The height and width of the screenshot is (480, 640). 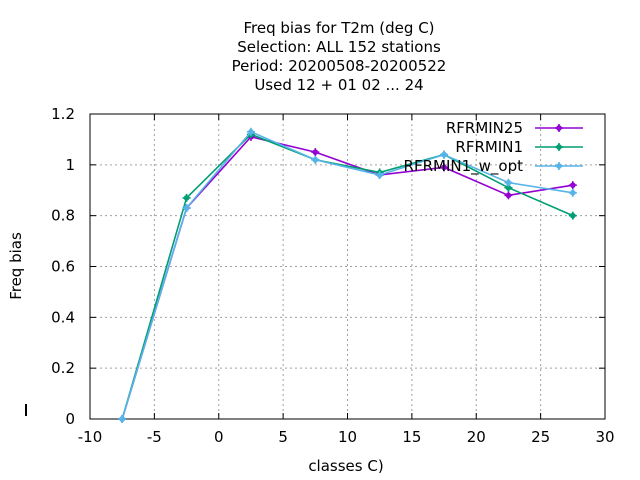 What do you see at coordinates (411, 437) in the screenshot?
I see `x-tick-label: 15` at bounding box center [411, 437].